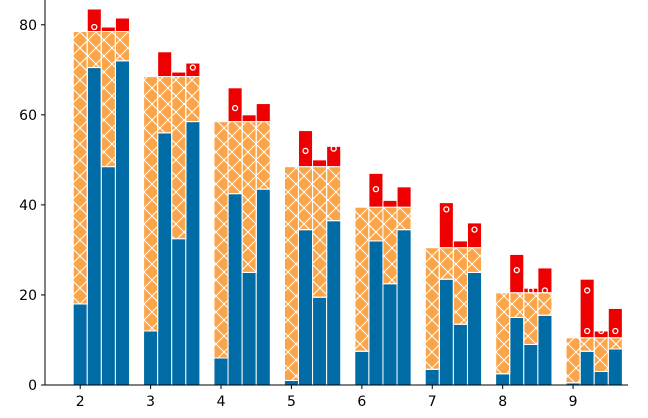  I want to click on x-tick-label: 5, so click(291, 402).